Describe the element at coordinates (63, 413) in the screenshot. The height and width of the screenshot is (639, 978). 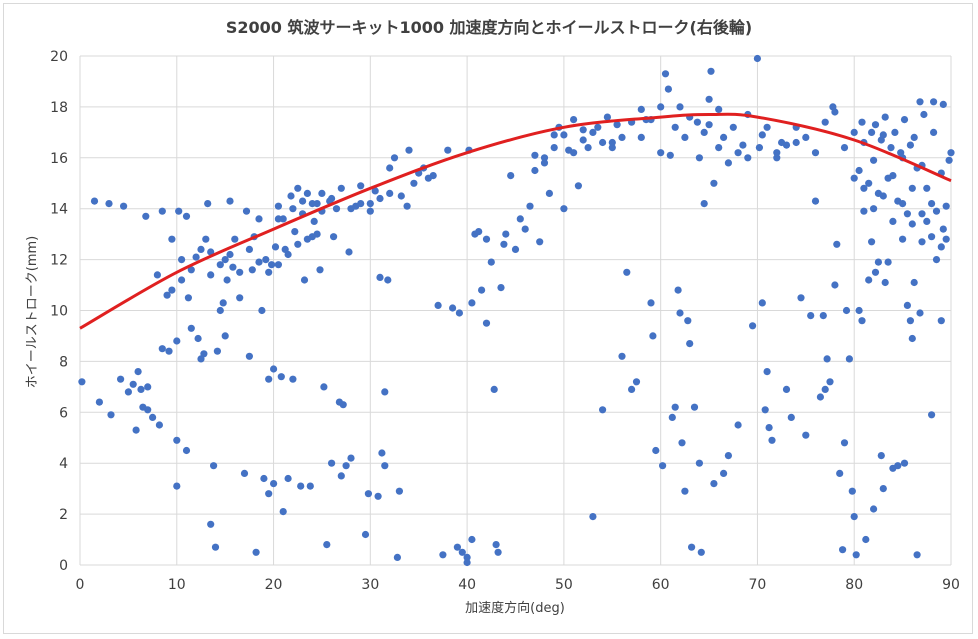
I see `y-tick-label: 6` at that location.